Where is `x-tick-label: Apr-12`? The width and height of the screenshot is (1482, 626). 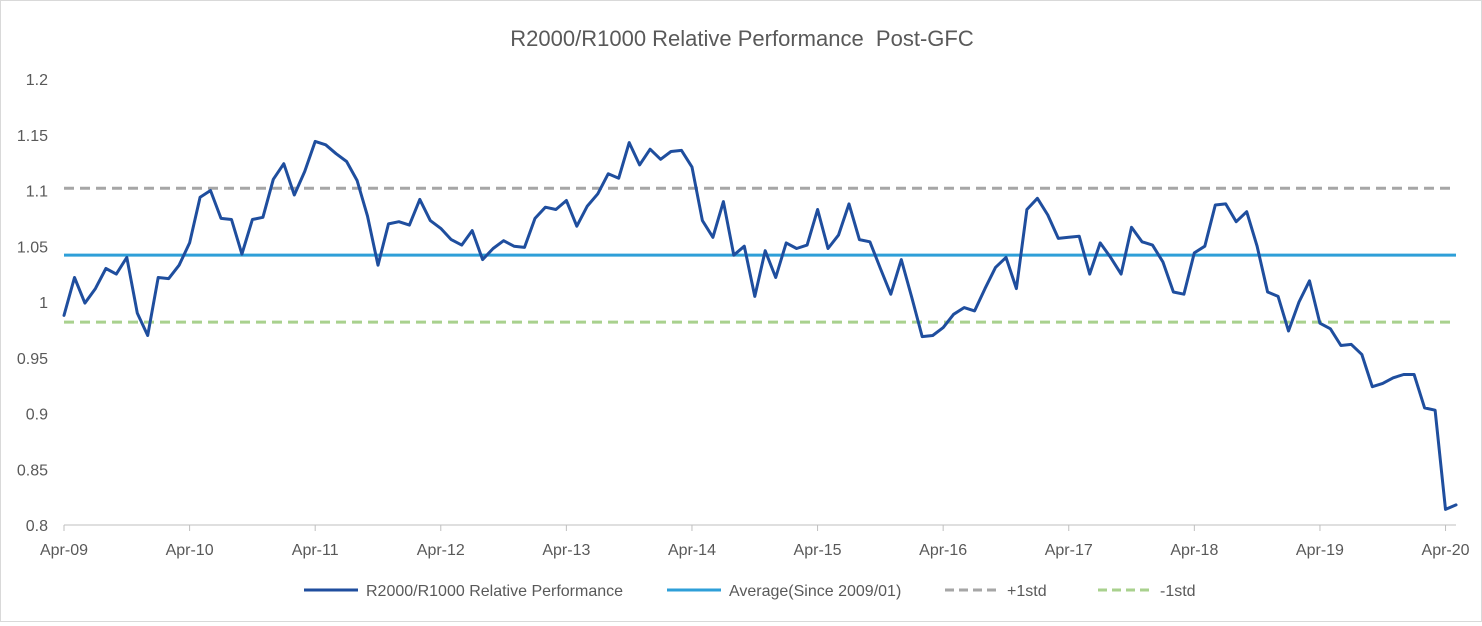
x-tick-label: Apr-12 is located at coordinates (441, 550).